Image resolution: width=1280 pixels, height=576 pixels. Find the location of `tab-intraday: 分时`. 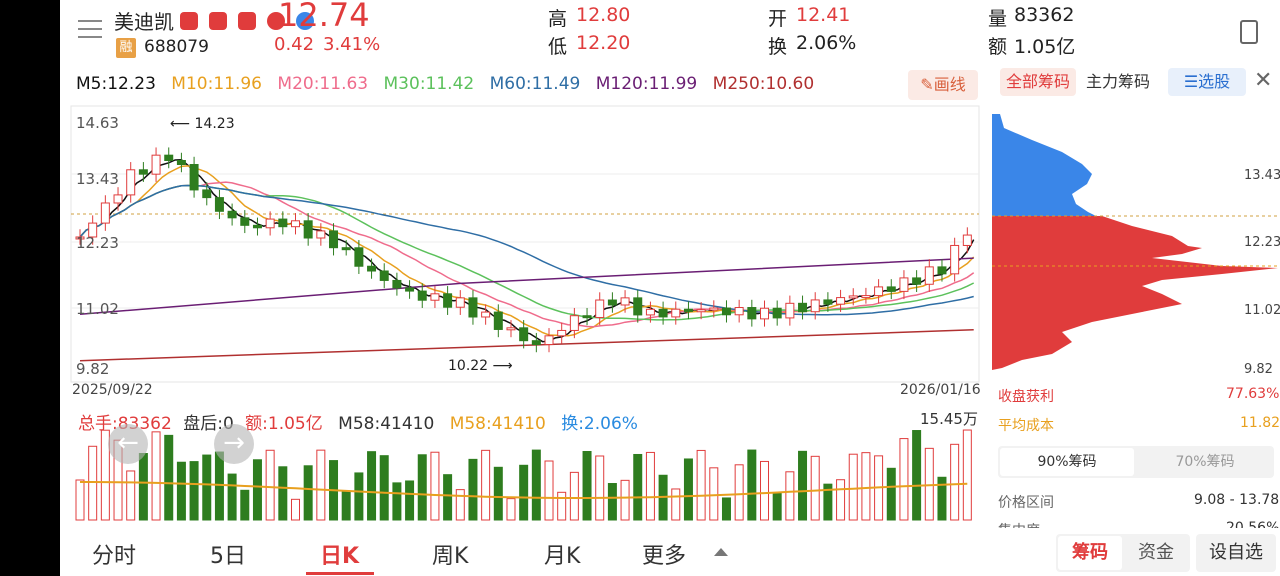

tab-intraday: 分时 is located at coordinates (114, 556).